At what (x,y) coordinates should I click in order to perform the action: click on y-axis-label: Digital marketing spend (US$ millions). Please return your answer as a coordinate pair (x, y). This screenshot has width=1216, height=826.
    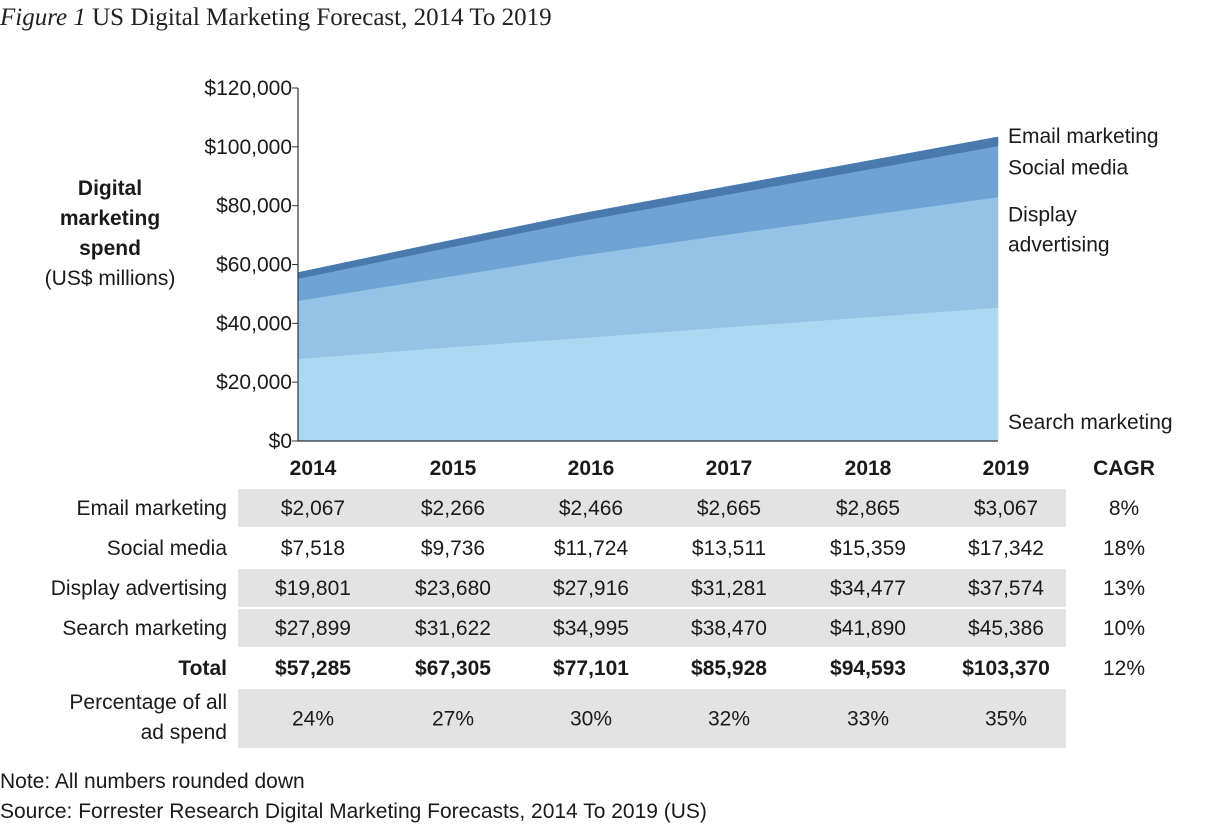
    Looking at the image, I should click on (110, 234).